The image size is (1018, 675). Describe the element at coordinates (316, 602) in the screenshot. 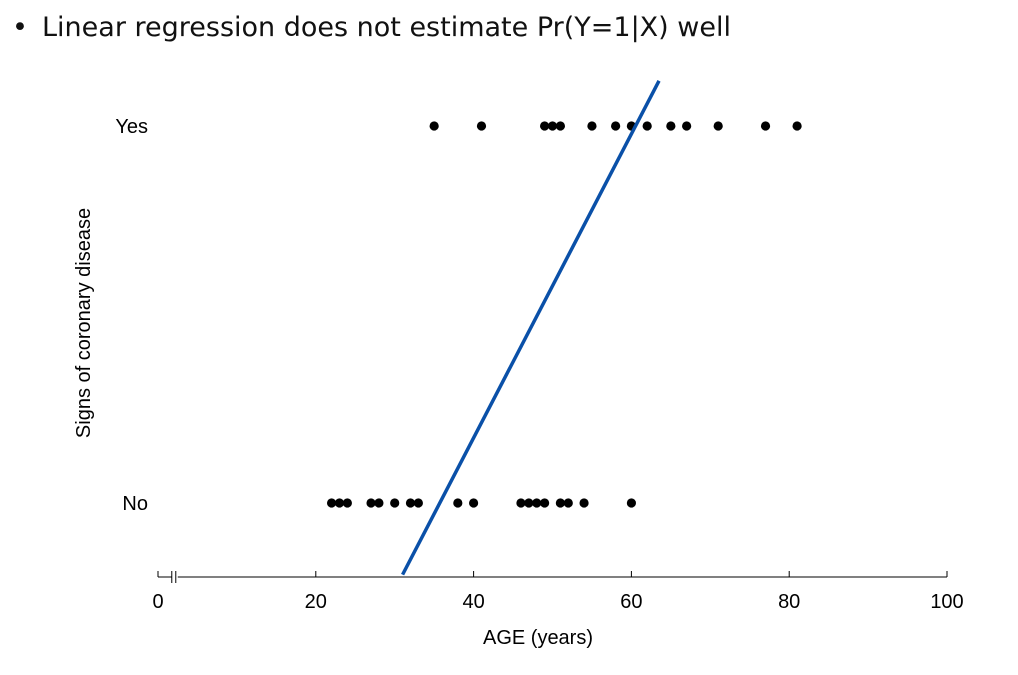

I see `x-tick-label: 20` at that location.